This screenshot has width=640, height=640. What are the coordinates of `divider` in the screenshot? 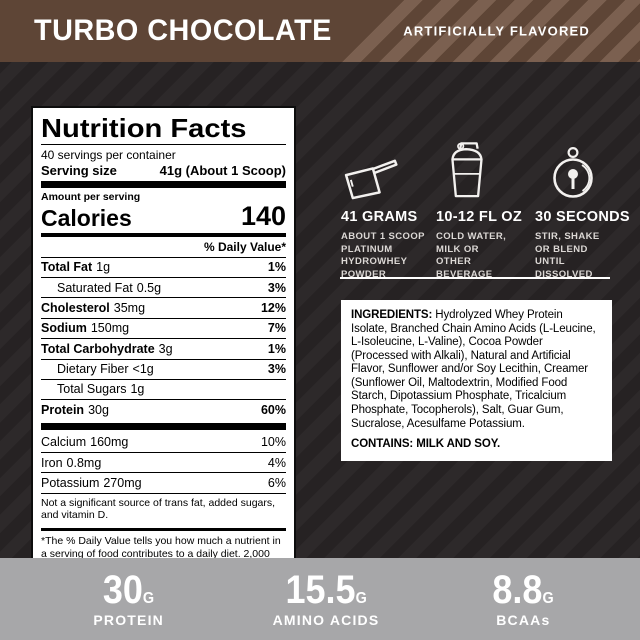 It's located at (163, 145).